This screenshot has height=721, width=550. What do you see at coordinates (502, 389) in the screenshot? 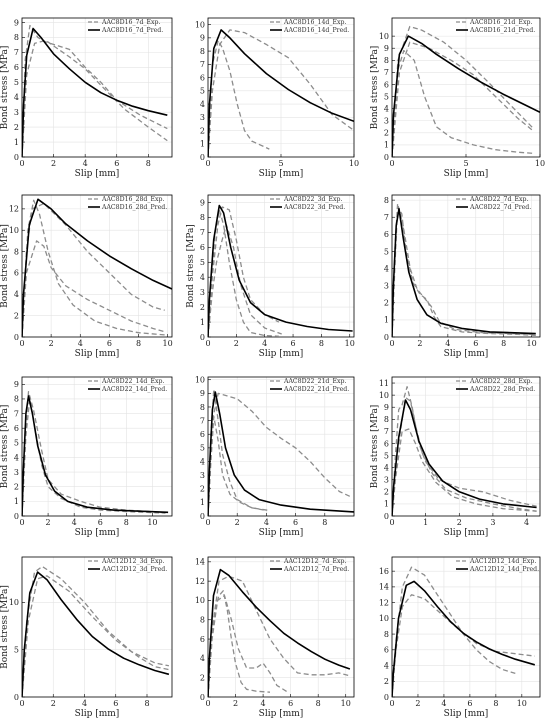
I see `legend-label: AAC8D22_28d_Pred.` at bounding box center [502, 389].